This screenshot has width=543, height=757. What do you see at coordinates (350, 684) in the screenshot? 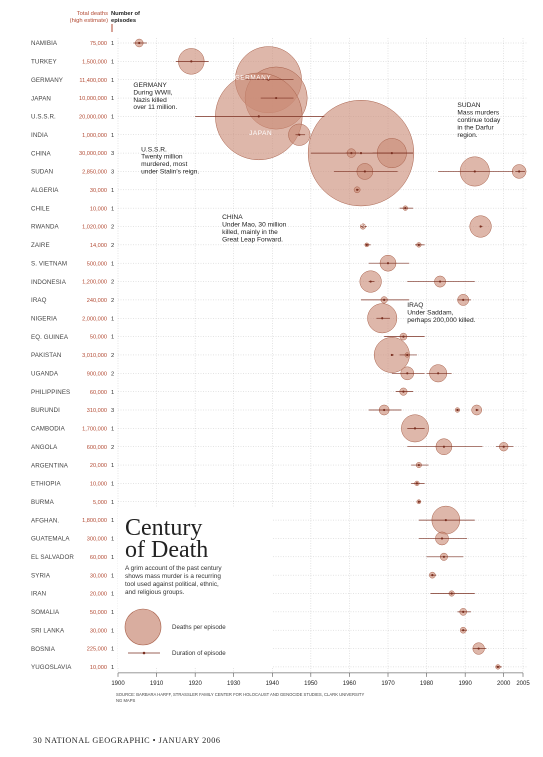
I see `x-tick-label: 1960` at bounding box center [350, 684].